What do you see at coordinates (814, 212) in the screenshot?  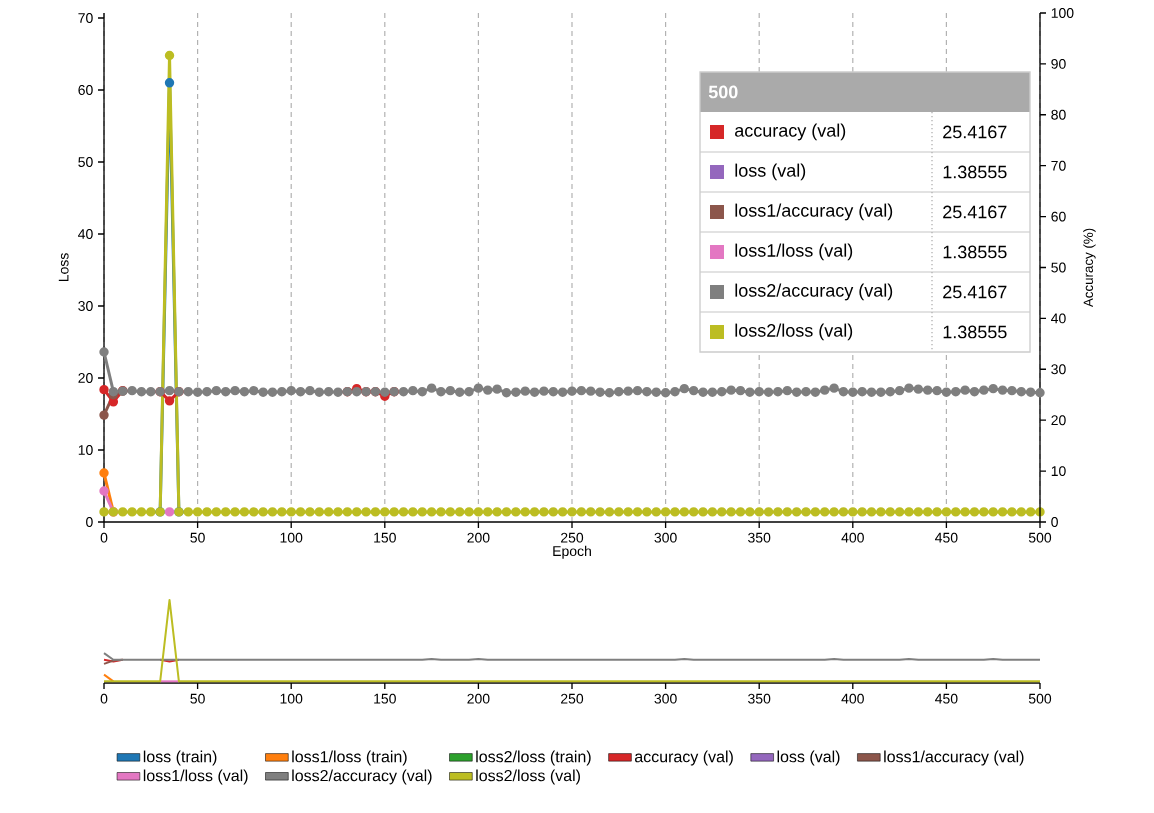 I see `annotation: loss1/accuracy (val)` at bounding box center [814, 212].